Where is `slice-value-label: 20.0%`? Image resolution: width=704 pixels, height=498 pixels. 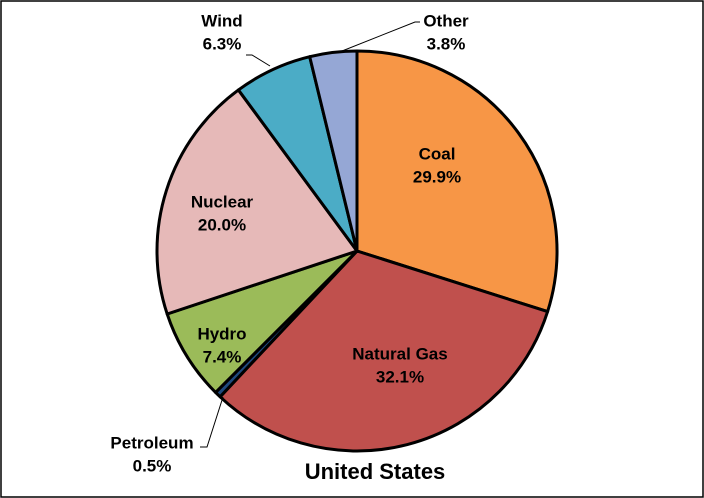 slice-value-label: 20.0% is located at coordinates (222, 224).